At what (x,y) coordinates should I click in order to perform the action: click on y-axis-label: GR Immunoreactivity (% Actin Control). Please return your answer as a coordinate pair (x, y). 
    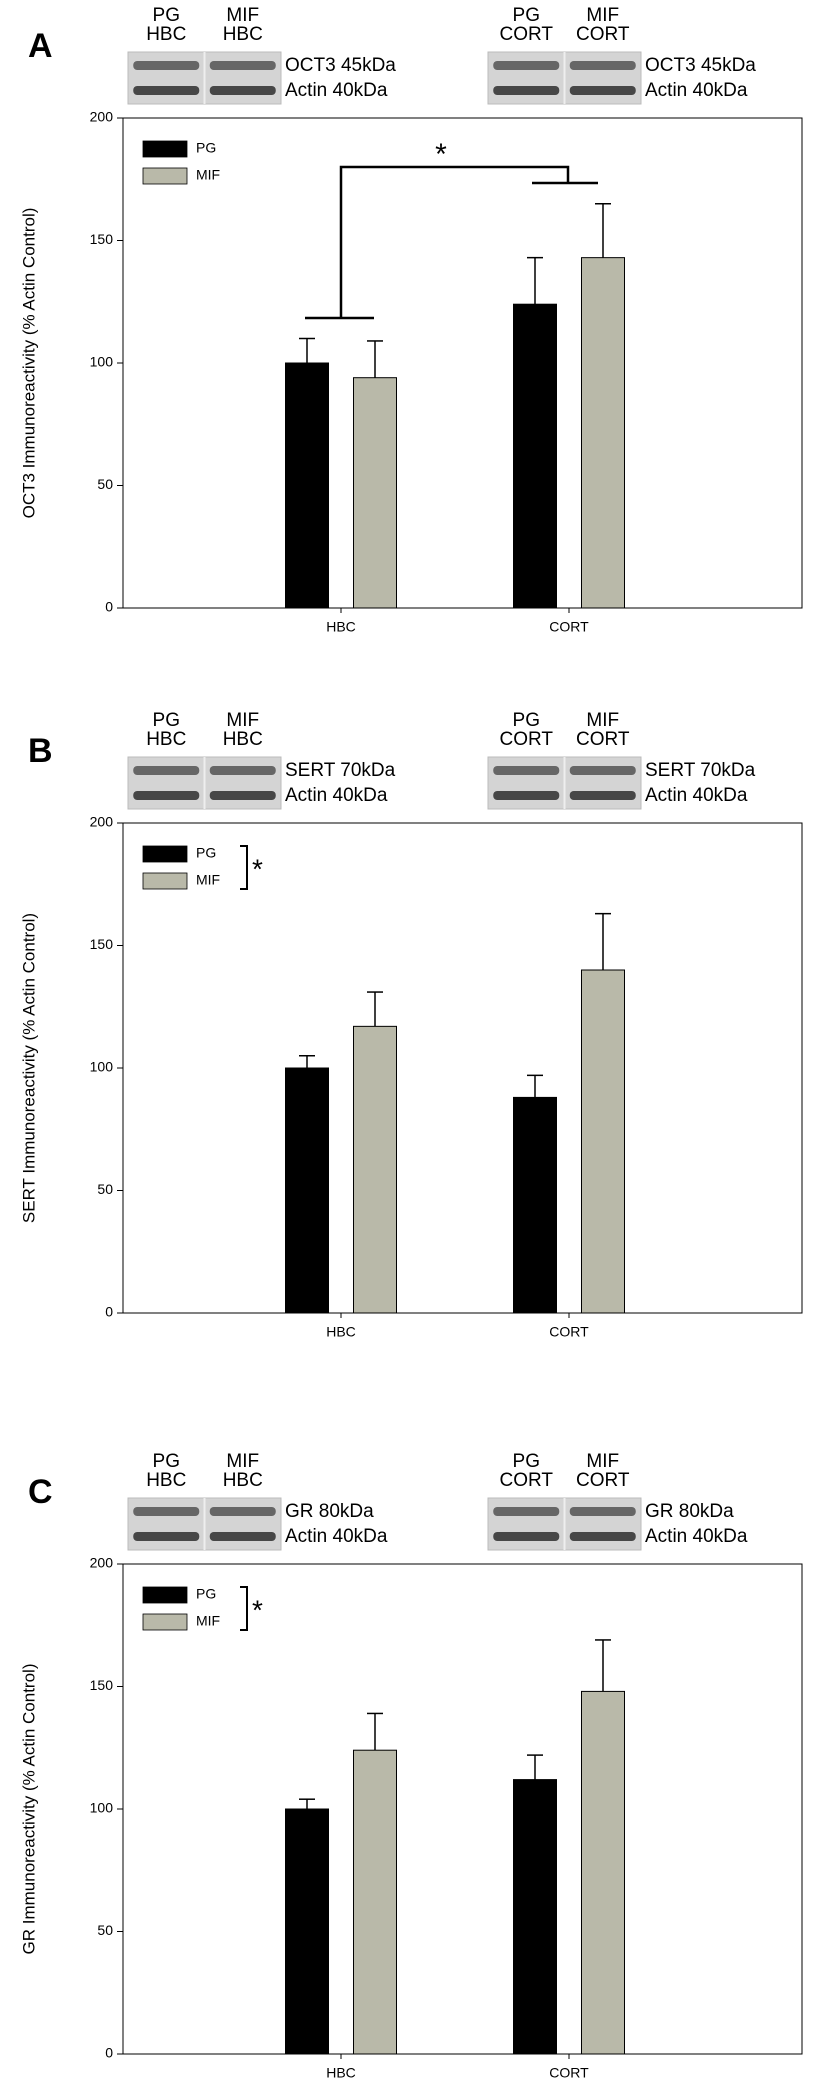
    Looking at the image, I should click on (28, 1809).